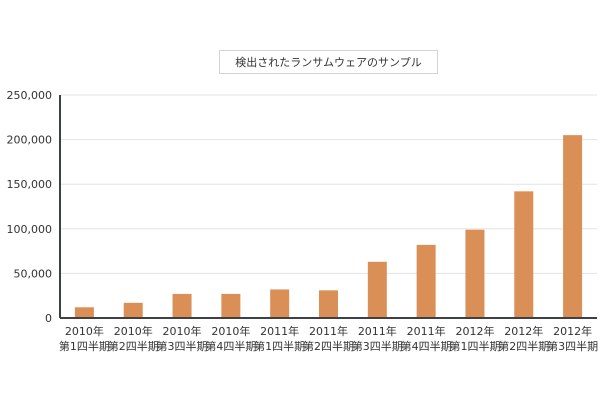  I want to click on y-tick-label: 50,000, so click(33, 273).